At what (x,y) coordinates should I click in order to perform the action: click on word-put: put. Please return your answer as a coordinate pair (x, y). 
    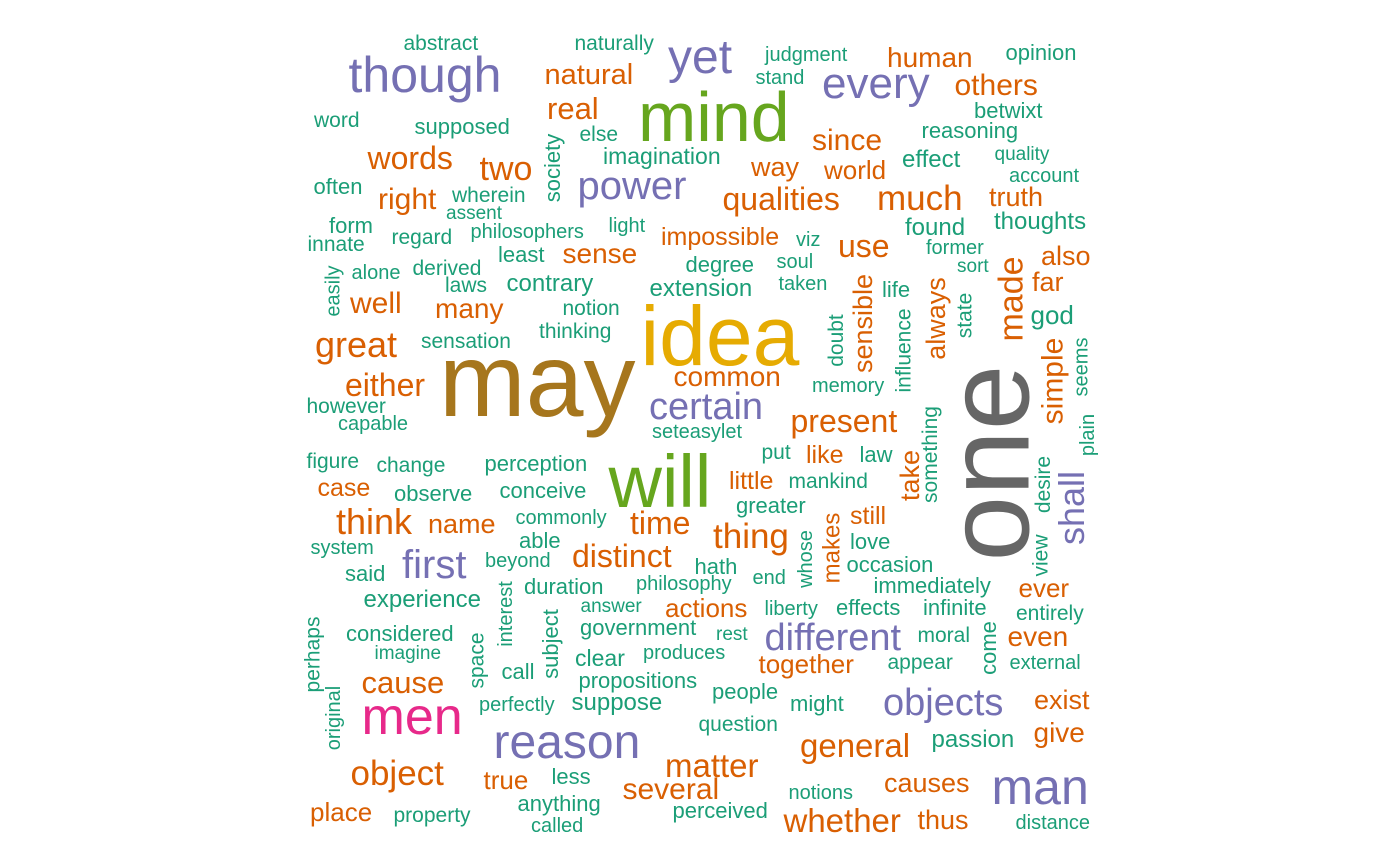
    Looking at the image, I should click on (776, 452).